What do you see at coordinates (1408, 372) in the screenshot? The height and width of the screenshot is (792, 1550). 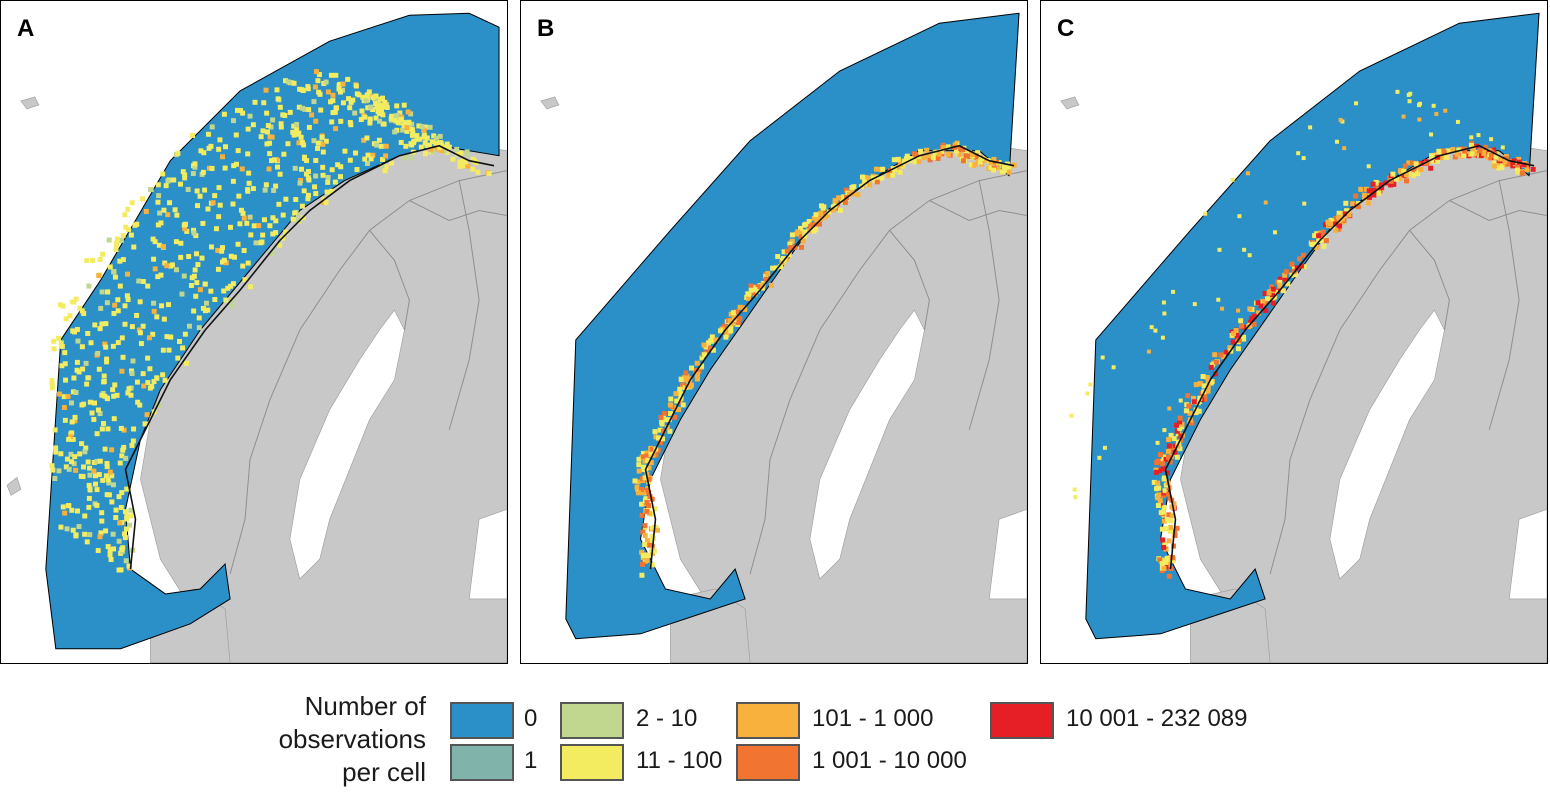 I see `country-borders` at bounding box center [1408, 372].